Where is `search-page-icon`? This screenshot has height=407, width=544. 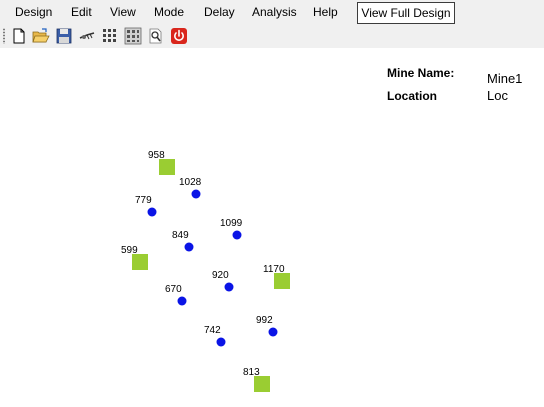 search-page-icon is located at coordinates (156, 36).